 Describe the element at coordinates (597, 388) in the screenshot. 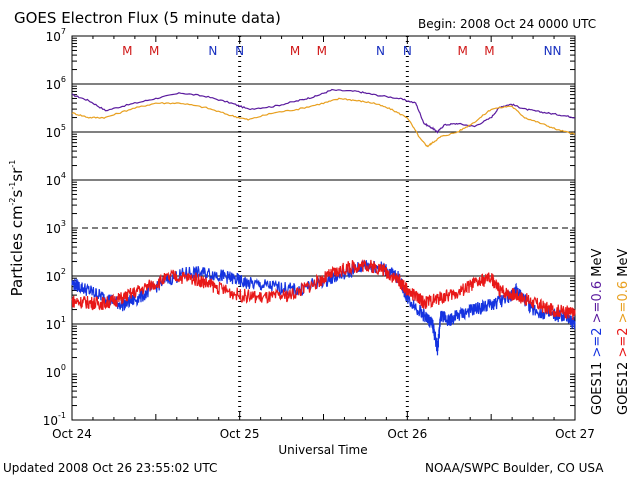

I see `legend-entry: GOES11` at that location.